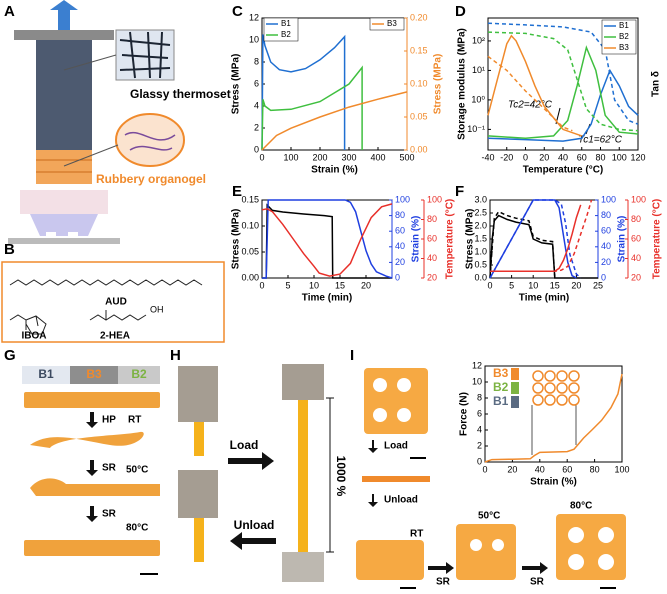 The image size is (667, 594). I want to click on y-tick-label: 10², so click(478, 40).